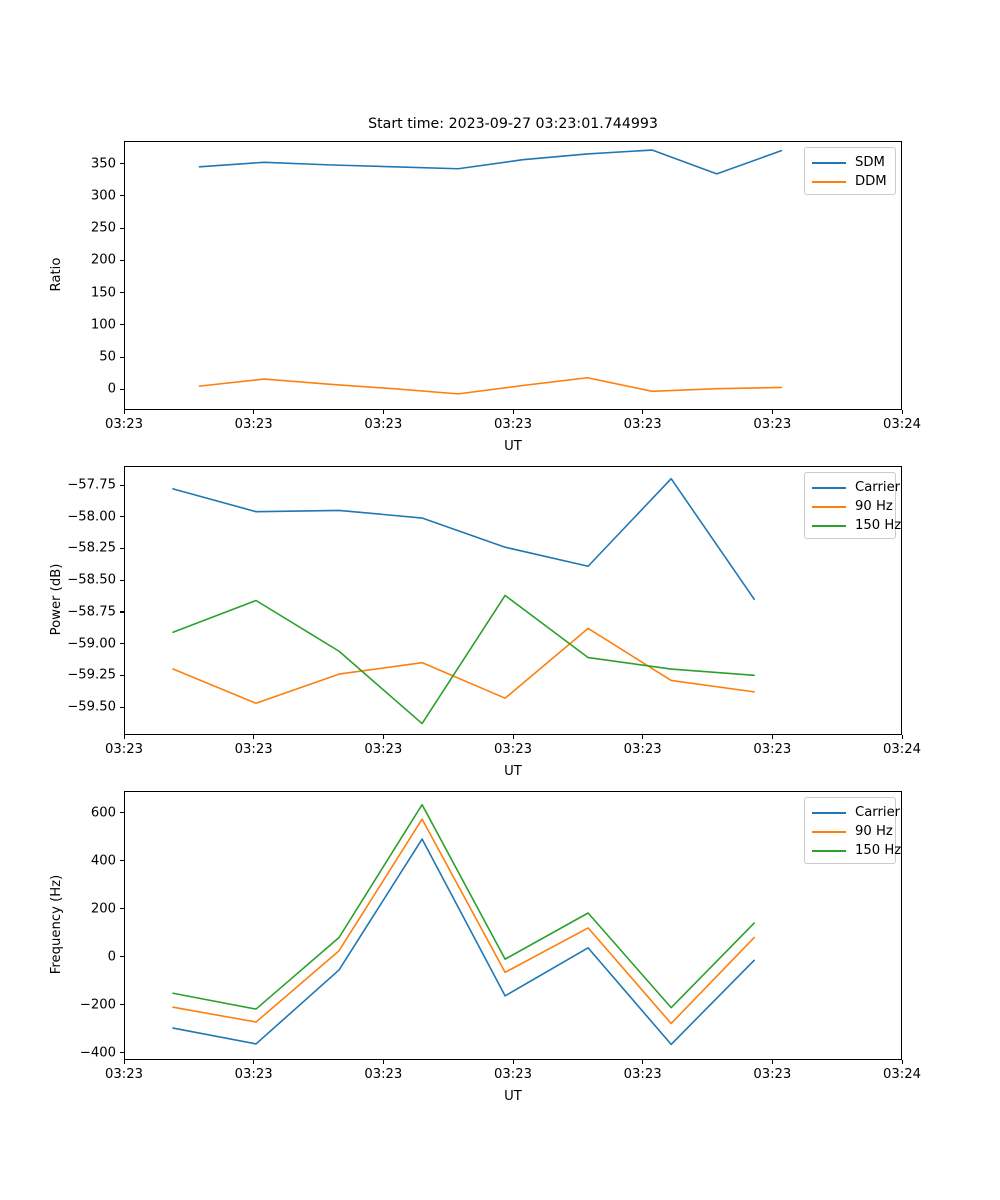 The width and height of the screenshot is (1000, 1200). I want to click on ytick-label: 400, so click(103, 861).